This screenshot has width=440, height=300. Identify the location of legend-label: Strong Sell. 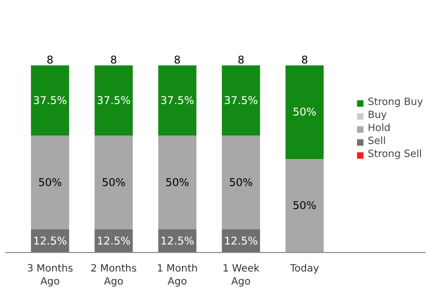
(395, 154).